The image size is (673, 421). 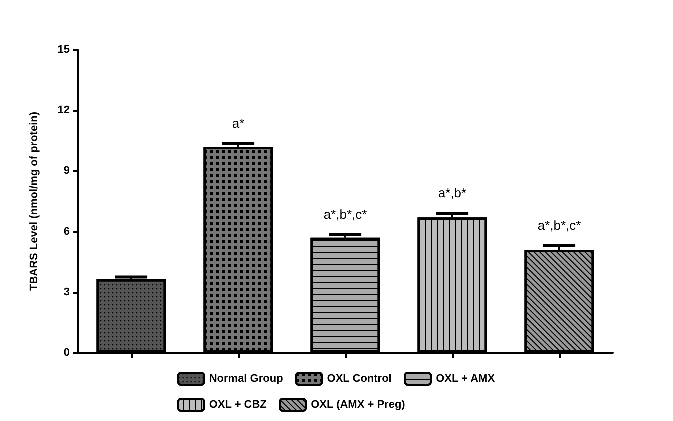 What do you see at coordinates (67, 292) in the screenshot?
I see `y-tick-label: 3` at bounding box center [67, 292].